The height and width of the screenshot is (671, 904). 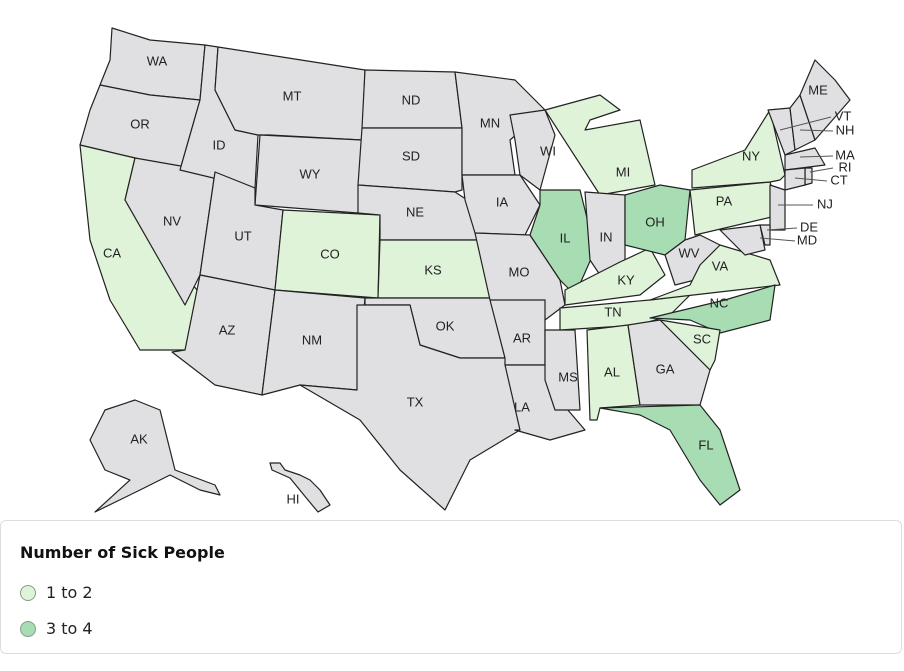 What do you see at coordinates (568, 376) in the screenshot?
I see `state-label: MS` at bounding box center [568, 376].